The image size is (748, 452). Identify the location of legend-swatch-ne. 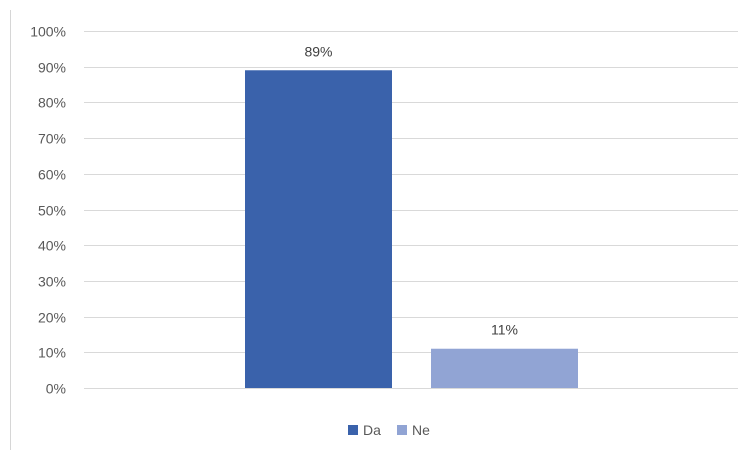
(402, 430).